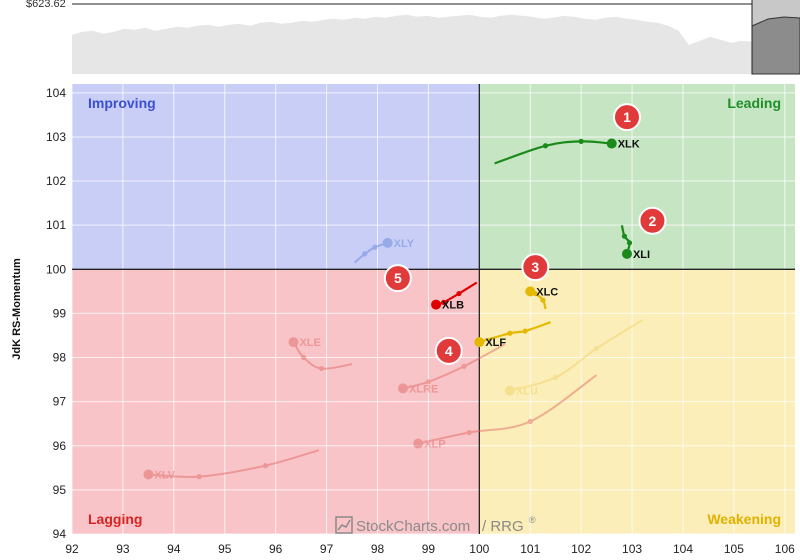 This screenshot has width=800, height=560. I want to click on stockcharts-logo-frame, so click(344, 525).